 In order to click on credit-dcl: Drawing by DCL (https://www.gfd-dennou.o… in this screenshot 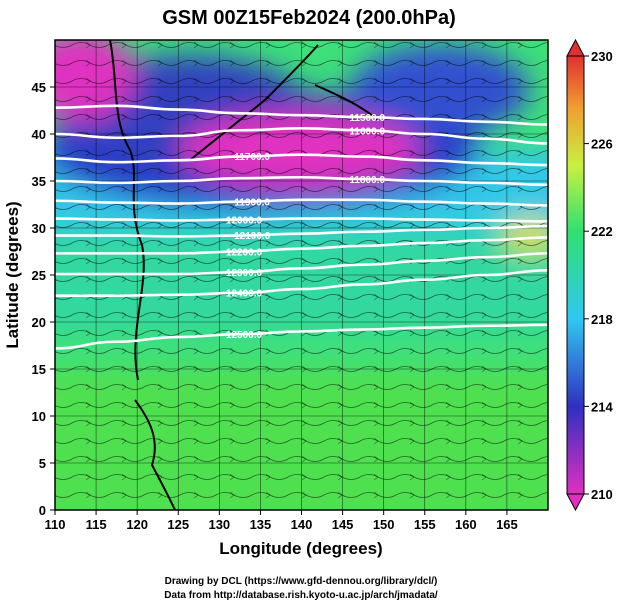, I will do `click(301, 581)`.